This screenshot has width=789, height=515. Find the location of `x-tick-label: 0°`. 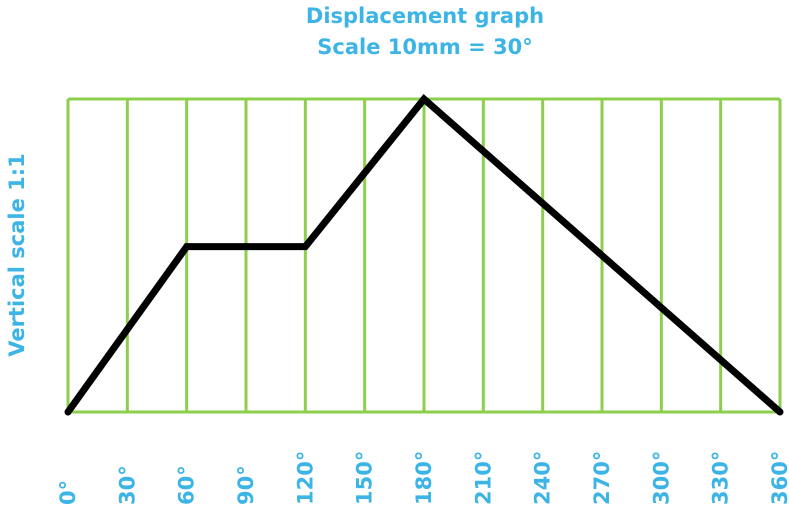

x-tick-label: 0° is located at coordinates (68, 492).